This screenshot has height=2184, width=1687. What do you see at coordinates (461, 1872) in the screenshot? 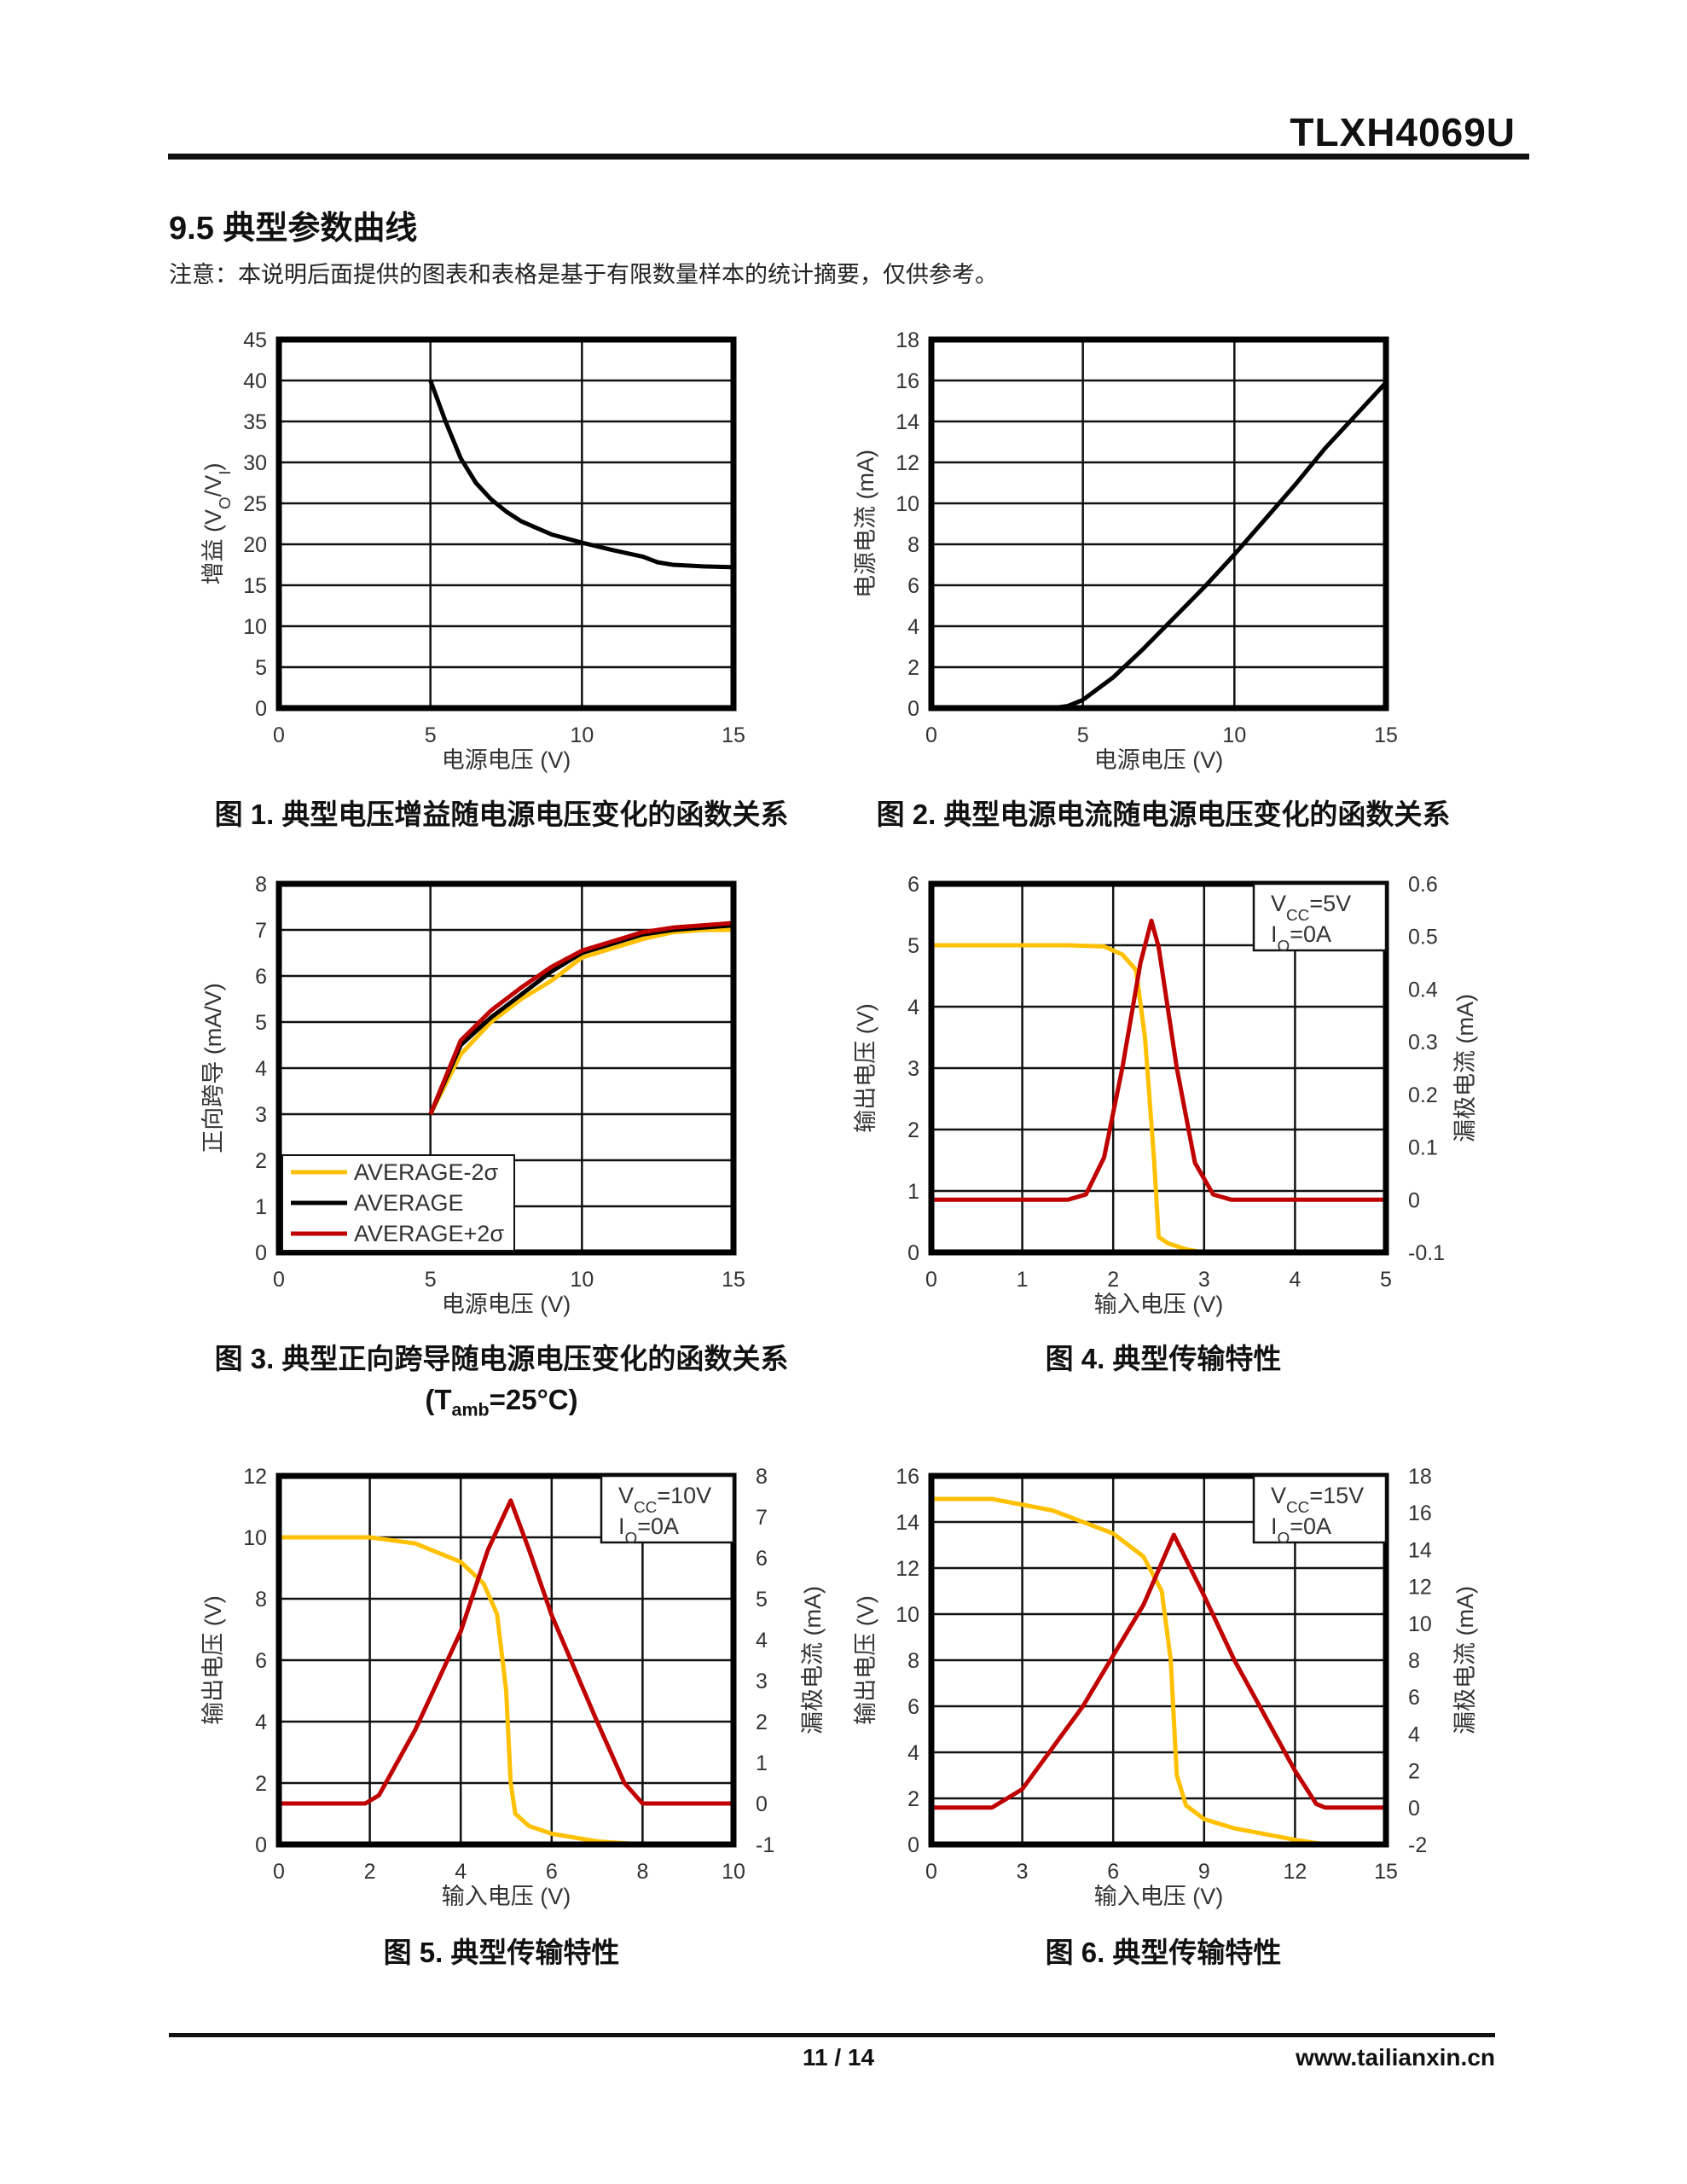
I see `x-tick-label: 4` at bounding box center [461, 1872].